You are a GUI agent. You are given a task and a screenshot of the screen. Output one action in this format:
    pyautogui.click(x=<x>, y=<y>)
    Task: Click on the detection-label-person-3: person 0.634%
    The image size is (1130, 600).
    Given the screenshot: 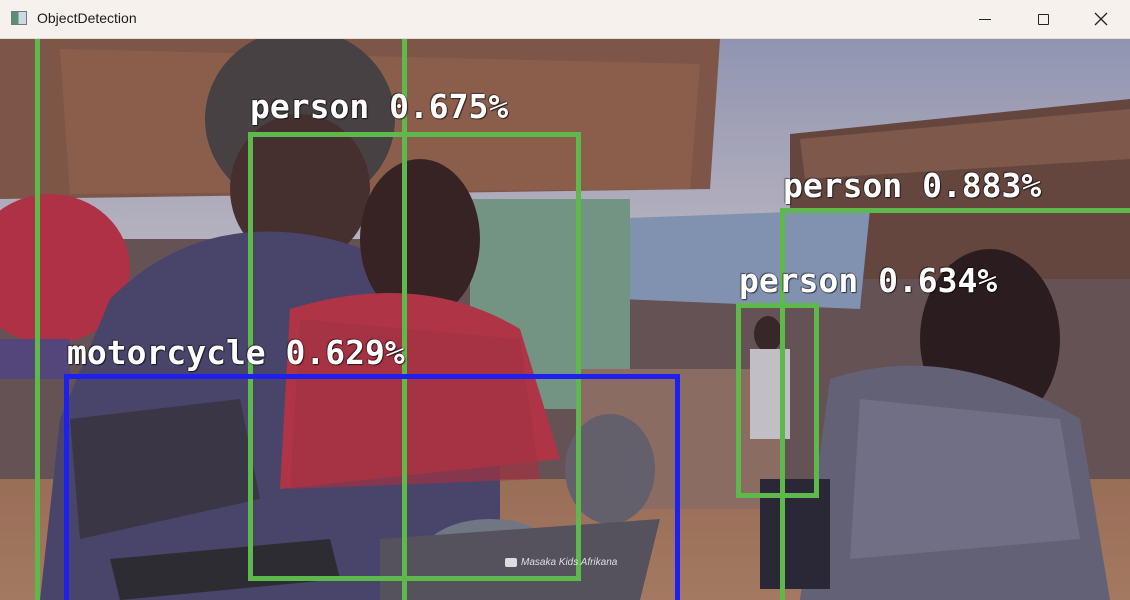 What is the action you would take?
    pyautogui.click(x=868, y=280)
    